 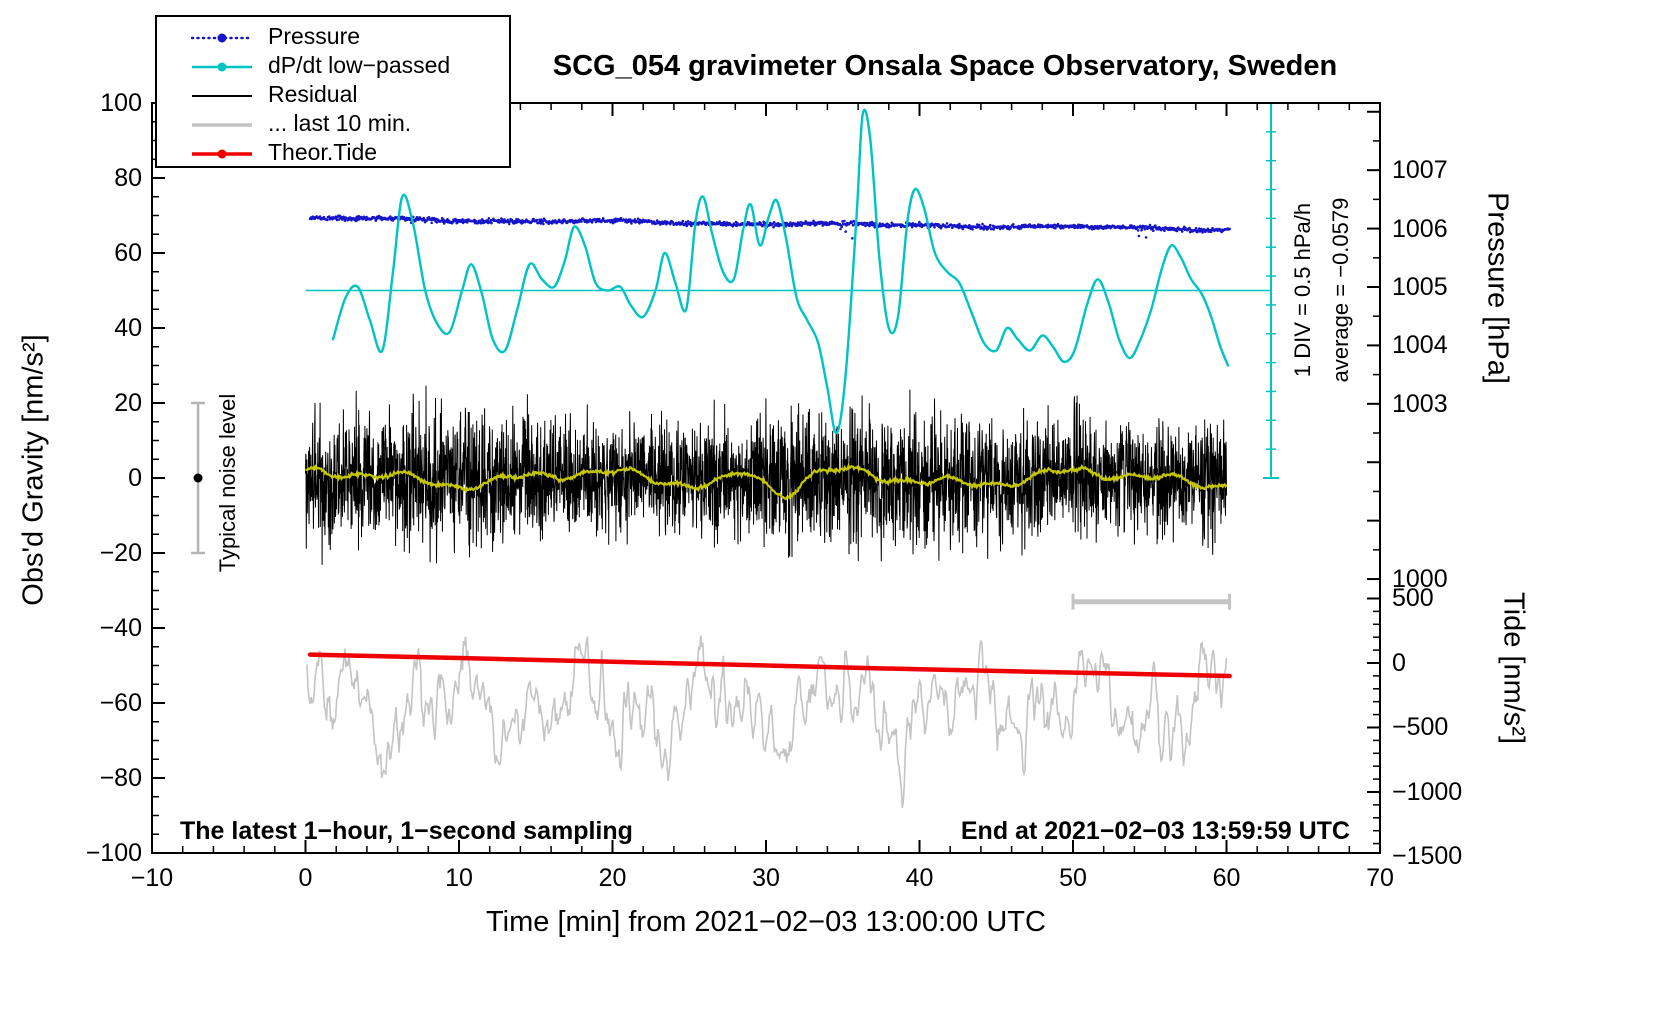 I want to click on pressure-tick-label: 1007, so click(x=1420, y=170).